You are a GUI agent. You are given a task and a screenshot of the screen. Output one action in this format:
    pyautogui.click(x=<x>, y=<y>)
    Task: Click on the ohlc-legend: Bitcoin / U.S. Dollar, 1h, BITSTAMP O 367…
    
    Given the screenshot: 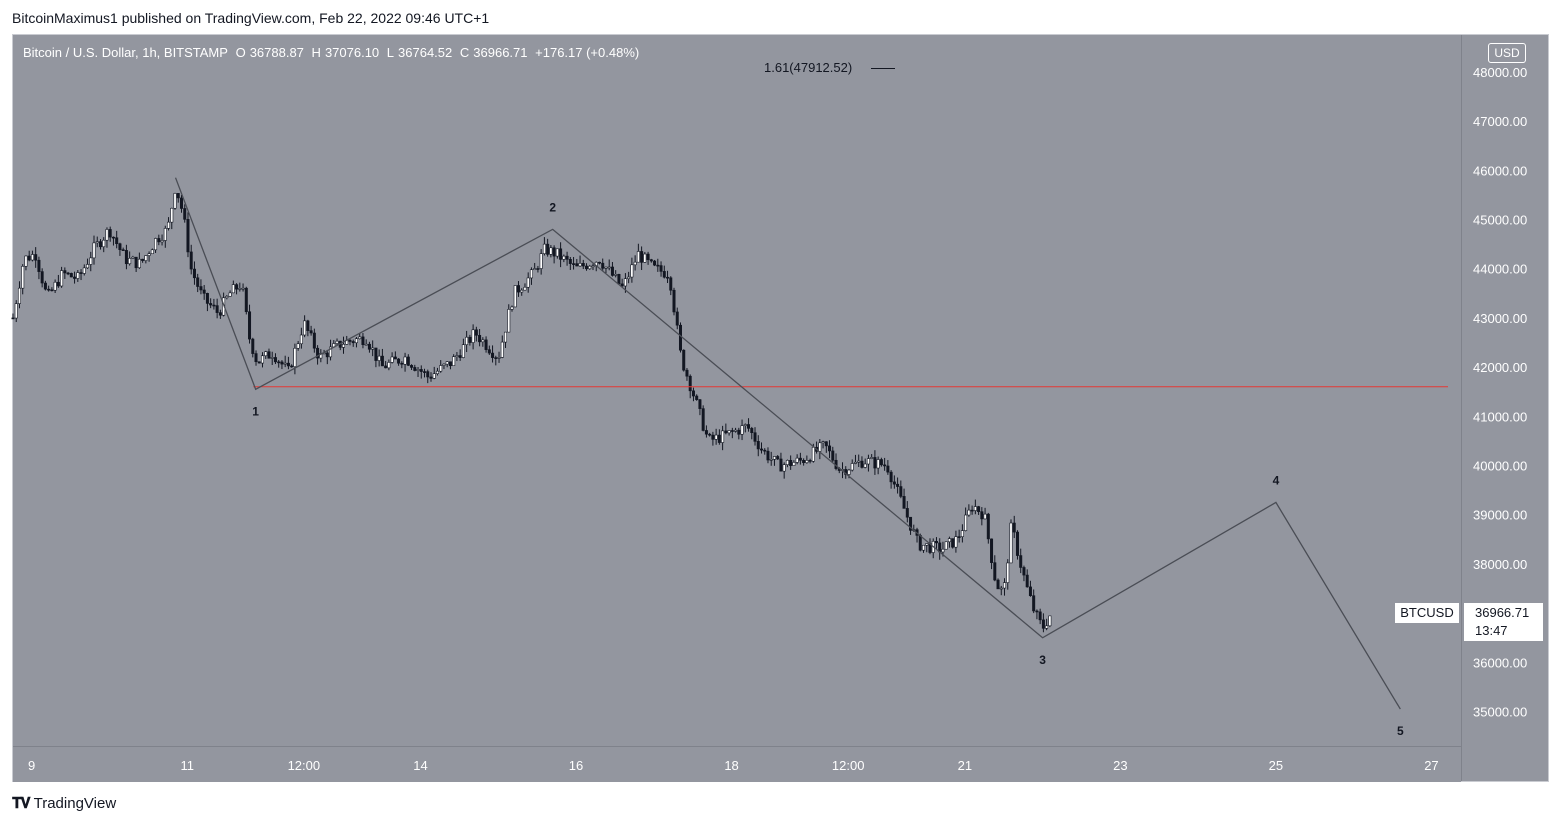 What is the action you would take?
    pyautogui.click(x=333, y=52)
    